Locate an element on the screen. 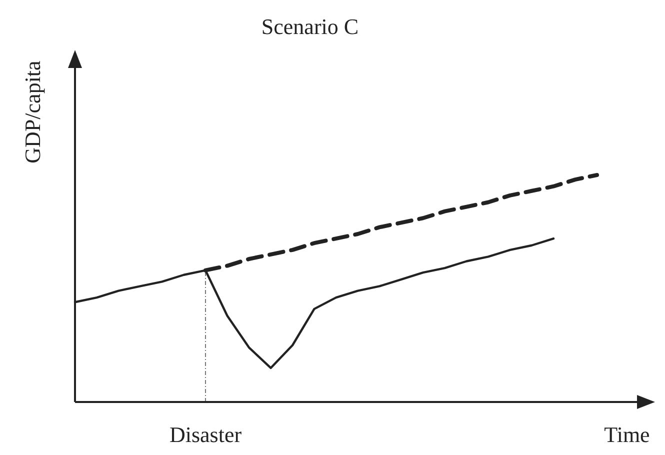  text: Disaster is located at coordinates (205, 434).